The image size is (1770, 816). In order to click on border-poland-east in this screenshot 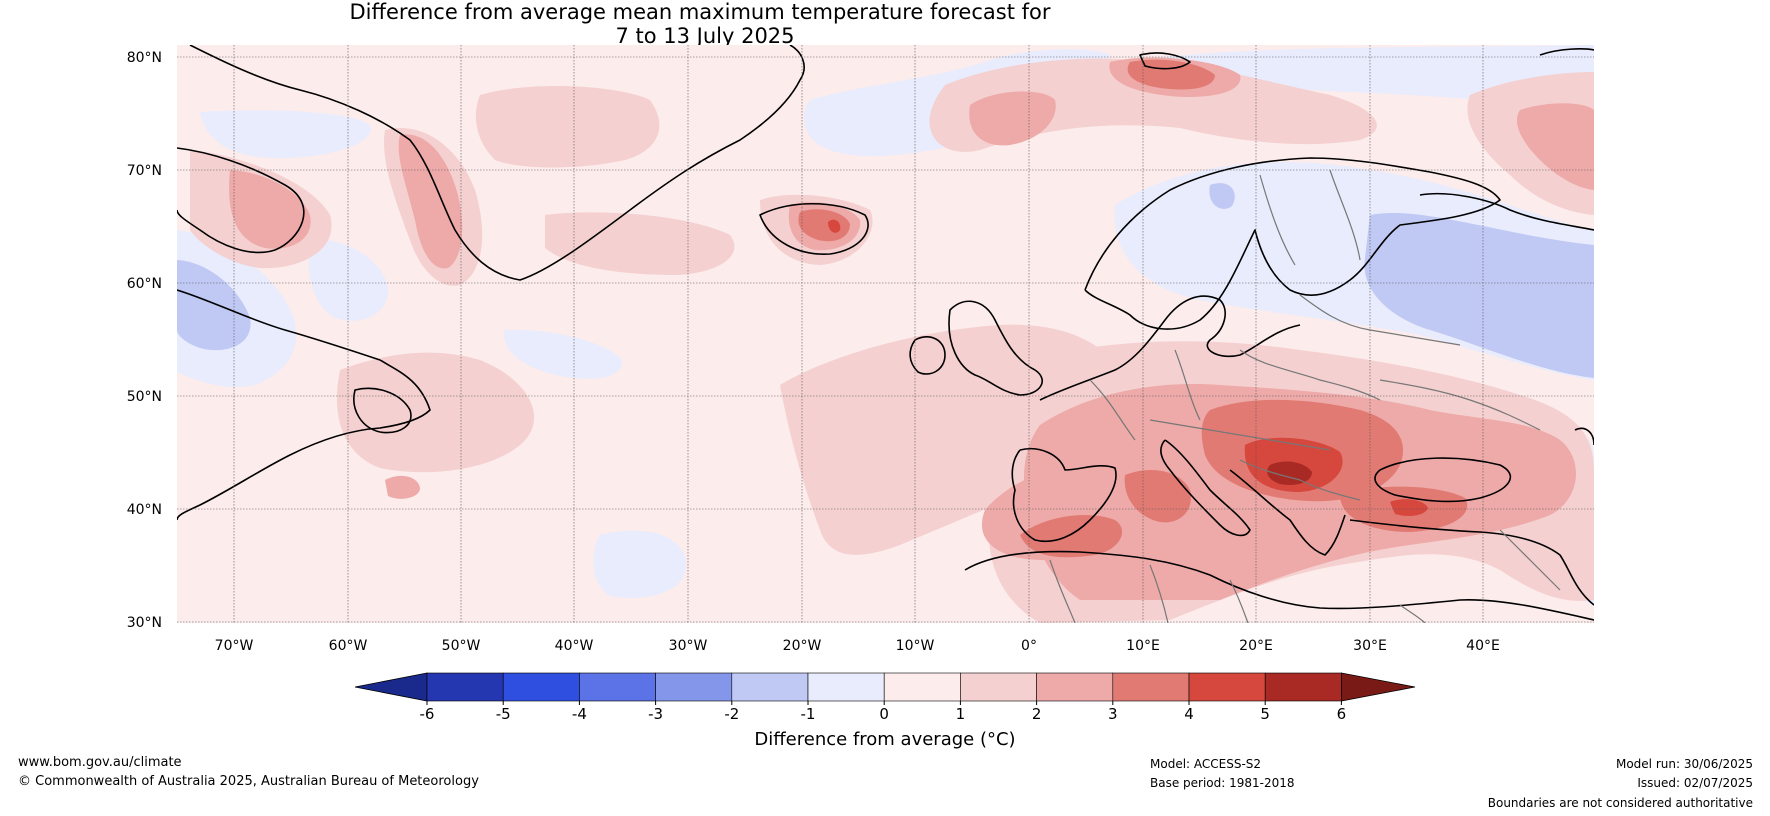, I will do `click(1310, 375)`.